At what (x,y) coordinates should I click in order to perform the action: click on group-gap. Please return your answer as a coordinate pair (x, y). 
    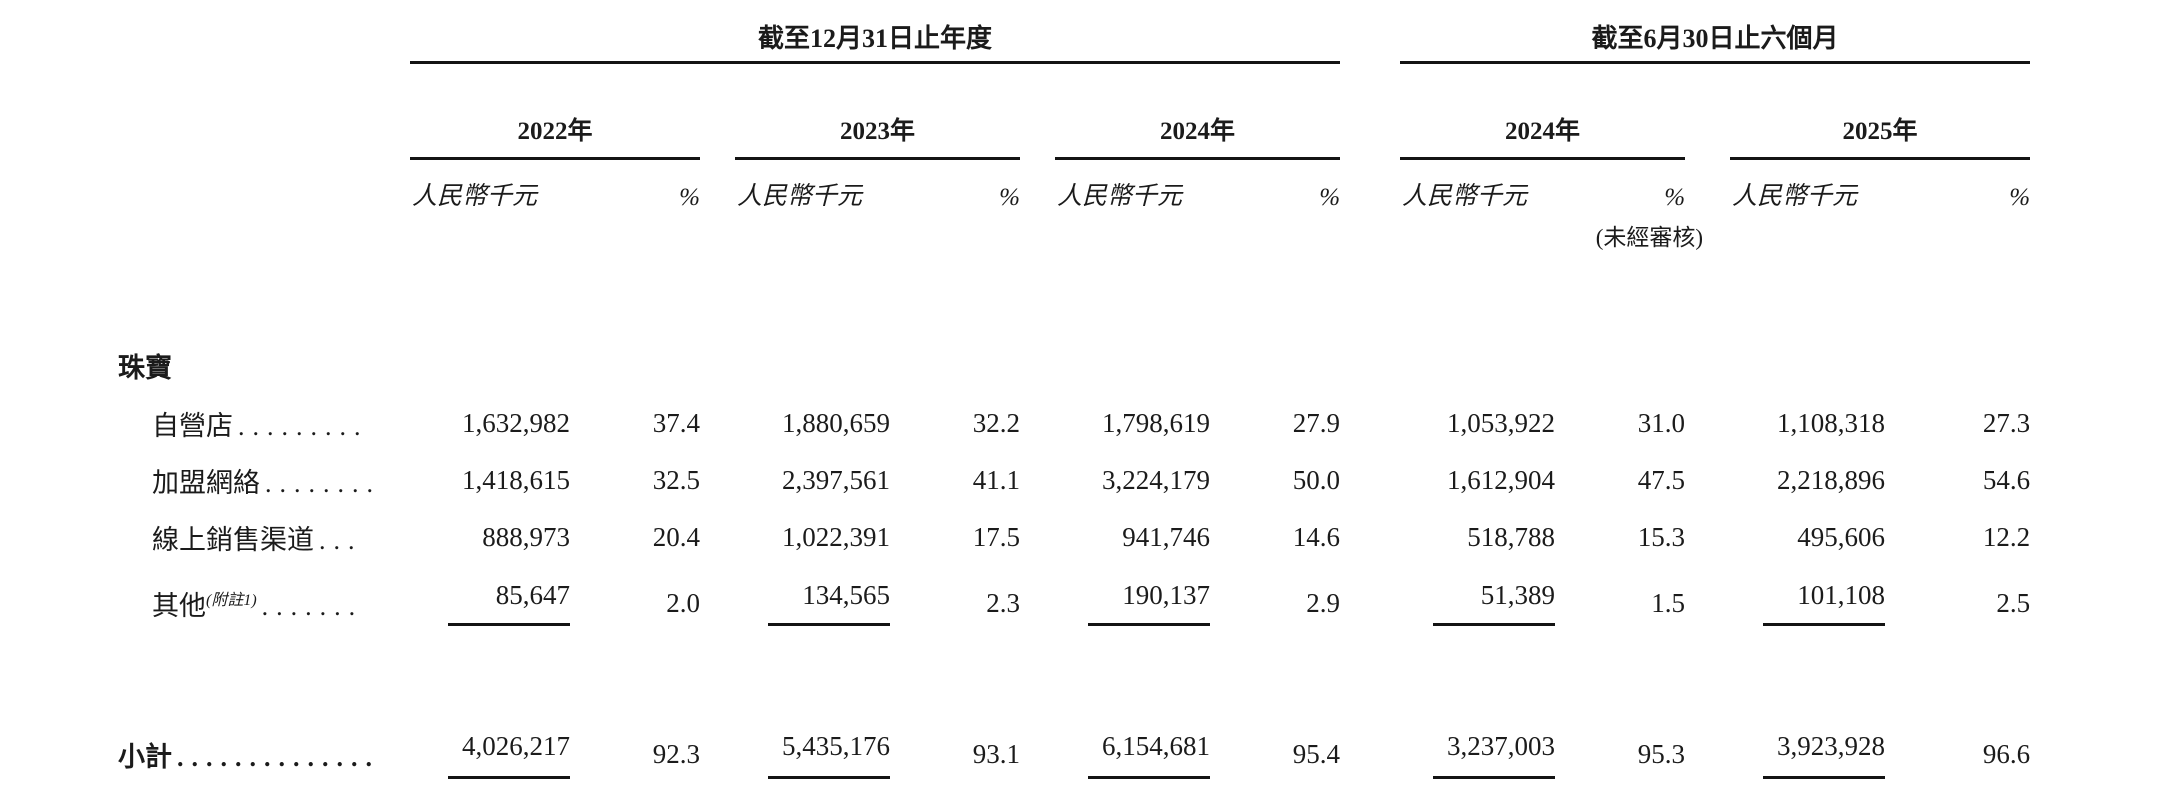
    Looking at the image, I should click on (1370, 31).